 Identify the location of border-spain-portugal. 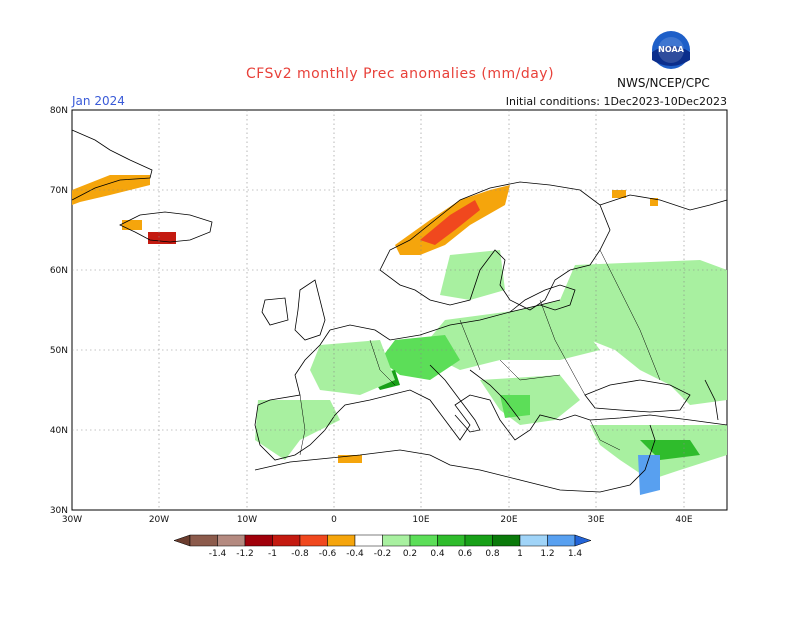
(302, 425).